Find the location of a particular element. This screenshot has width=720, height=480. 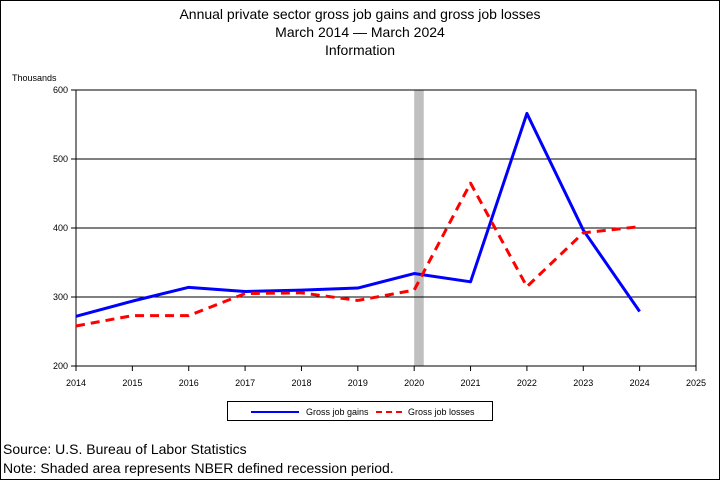

x-tick-label: 2019 is located at coordinates (358, 383).